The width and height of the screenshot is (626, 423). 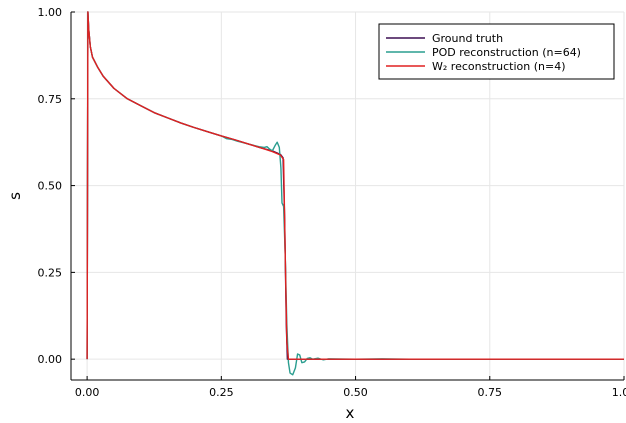 What do you see at coordinates (87, 392) in the screenshot?
I see `x-tick-label: 0.00` at bounding box center [87, 392].